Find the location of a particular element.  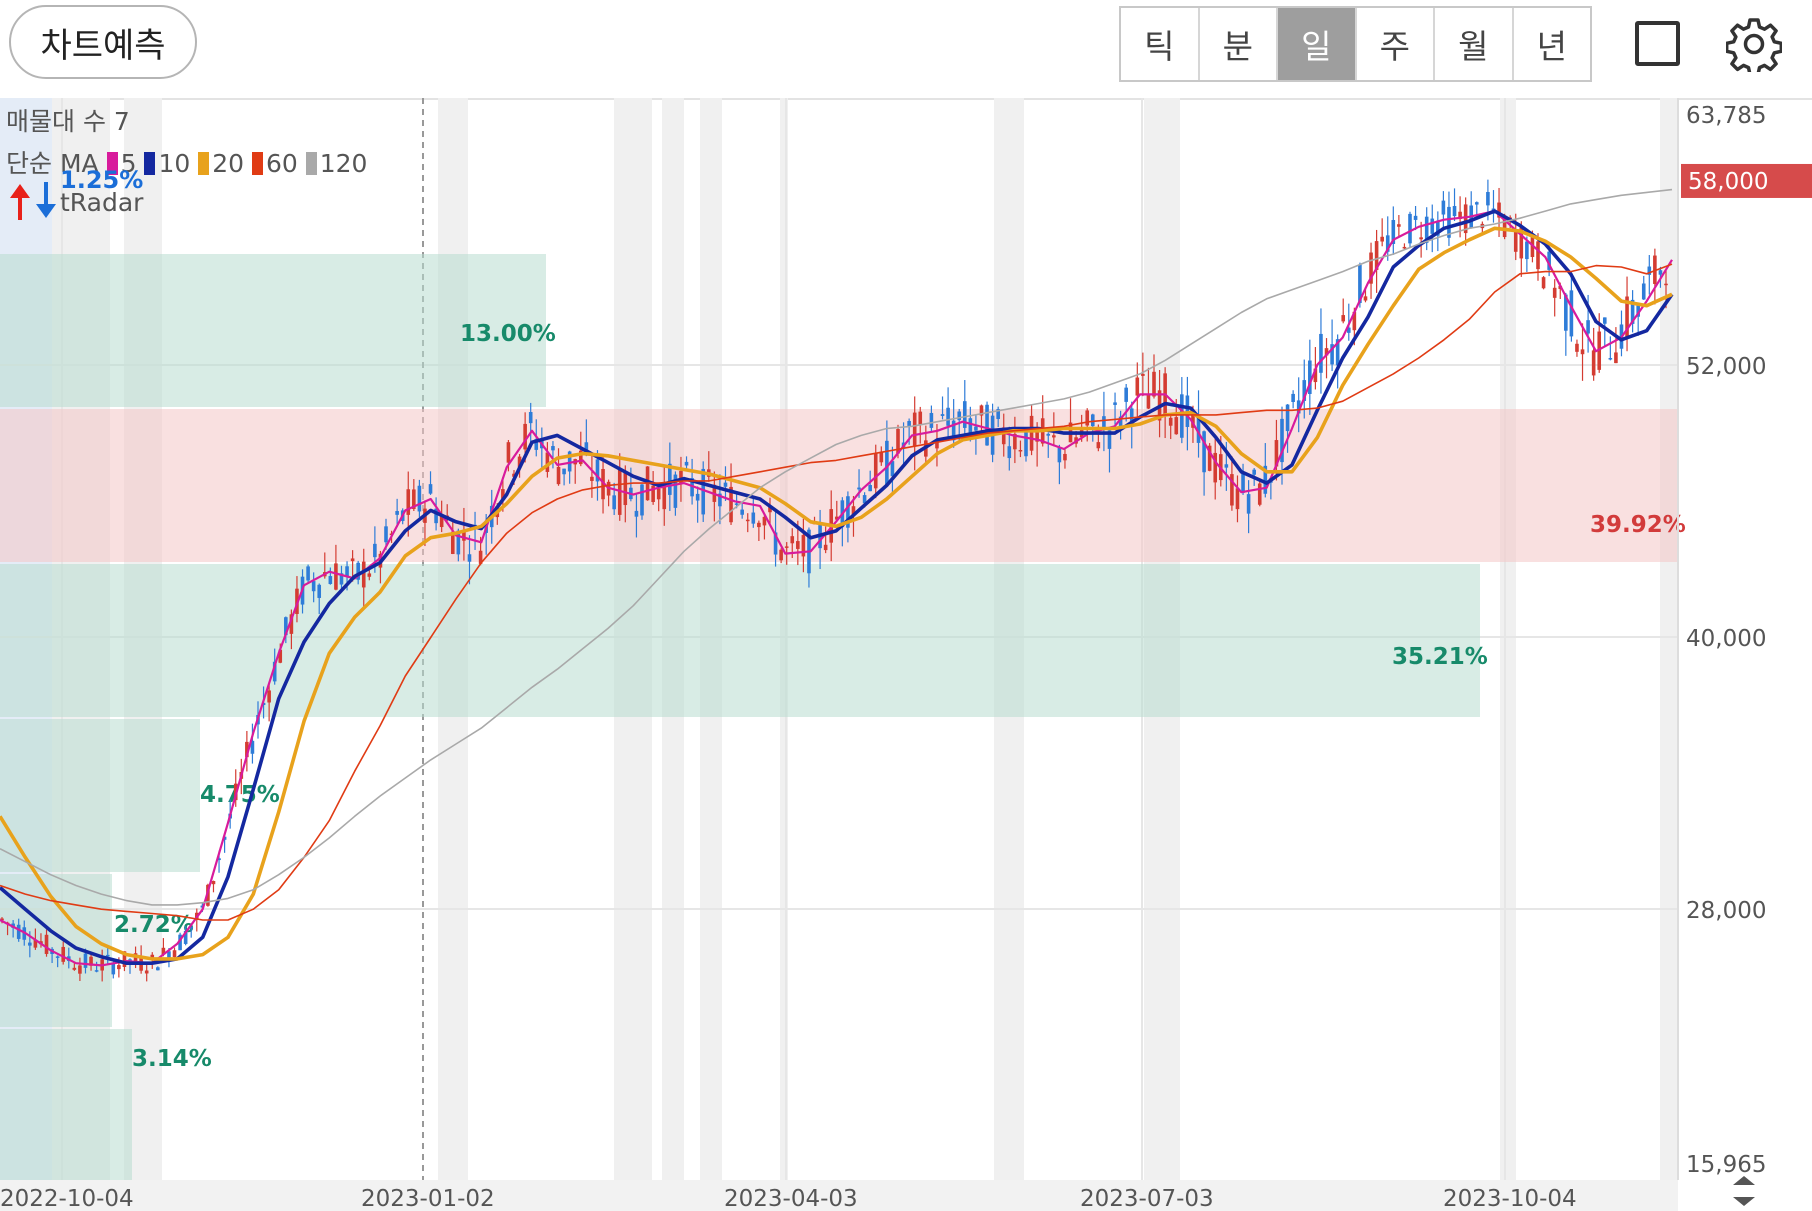

ma60-label: 60 is located at coordinates (281, 163).